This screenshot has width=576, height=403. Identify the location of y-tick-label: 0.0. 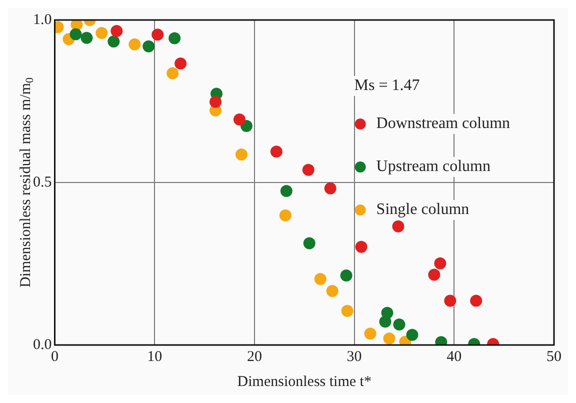
(42, 344).